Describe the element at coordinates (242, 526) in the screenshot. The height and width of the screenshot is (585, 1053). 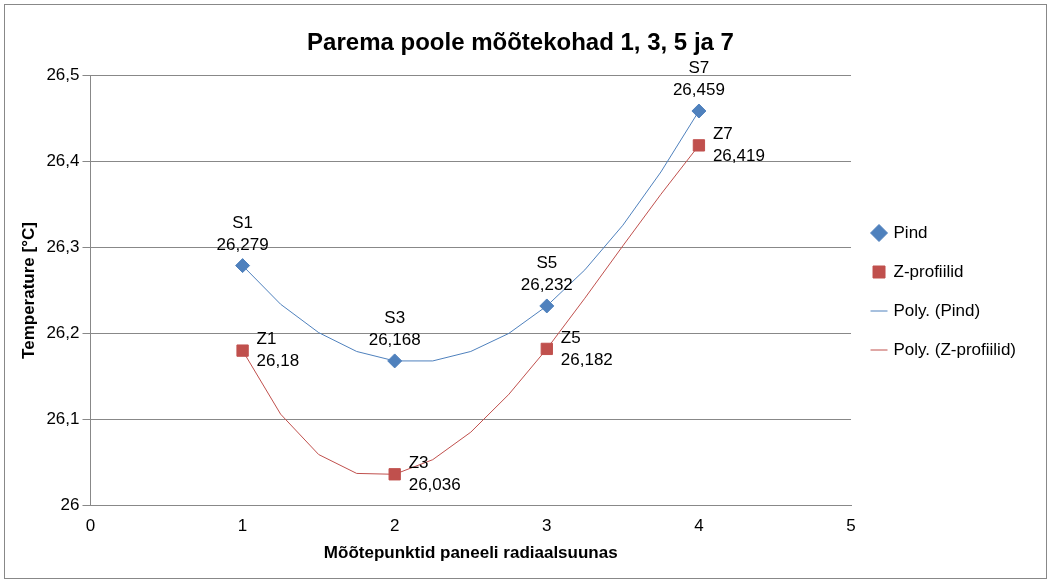
I see `x-tick-label: 1` at that location.